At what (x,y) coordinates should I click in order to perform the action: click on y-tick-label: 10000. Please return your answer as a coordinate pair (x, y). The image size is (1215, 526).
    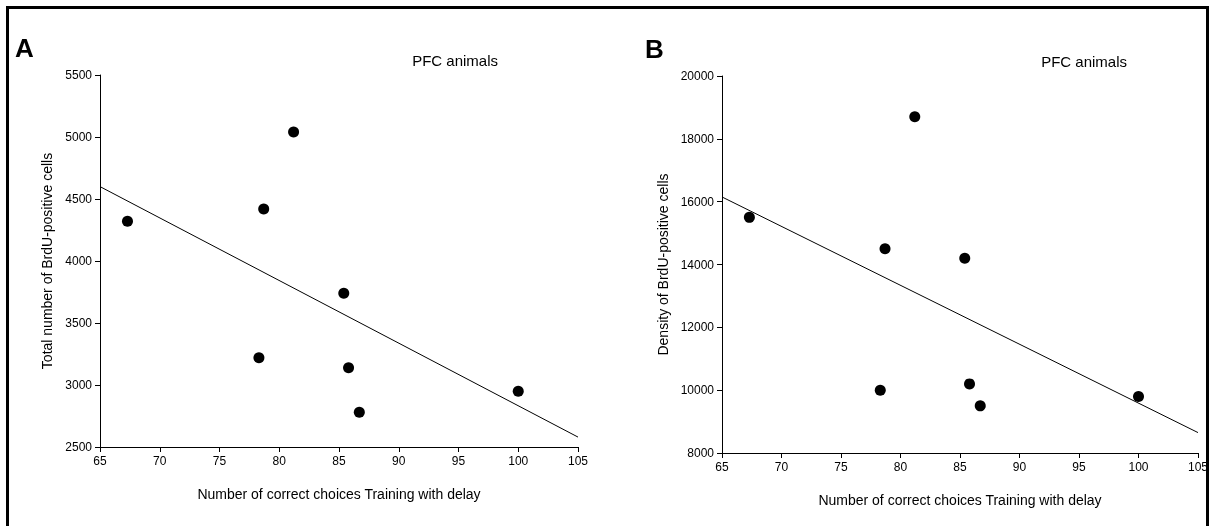
    Looking at the image, I should click on (697, 390).